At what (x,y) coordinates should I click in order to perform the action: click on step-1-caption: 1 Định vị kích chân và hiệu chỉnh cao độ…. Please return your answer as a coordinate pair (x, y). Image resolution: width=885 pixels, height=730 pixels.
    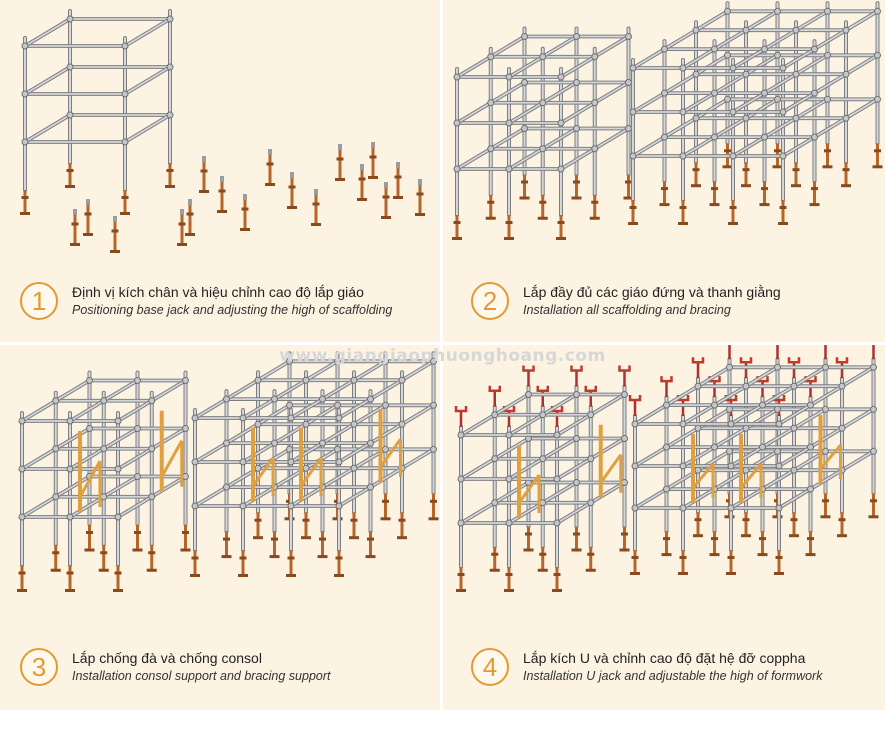
    Looking at the image, I should click on (206, 301).